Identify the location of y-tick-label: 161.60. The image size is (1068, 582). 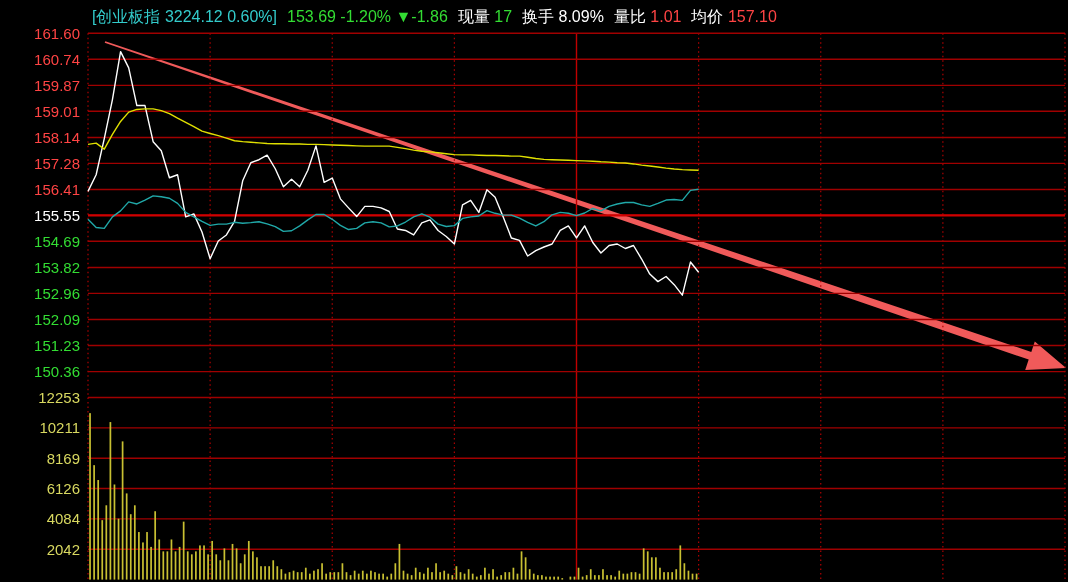
(57, 33).